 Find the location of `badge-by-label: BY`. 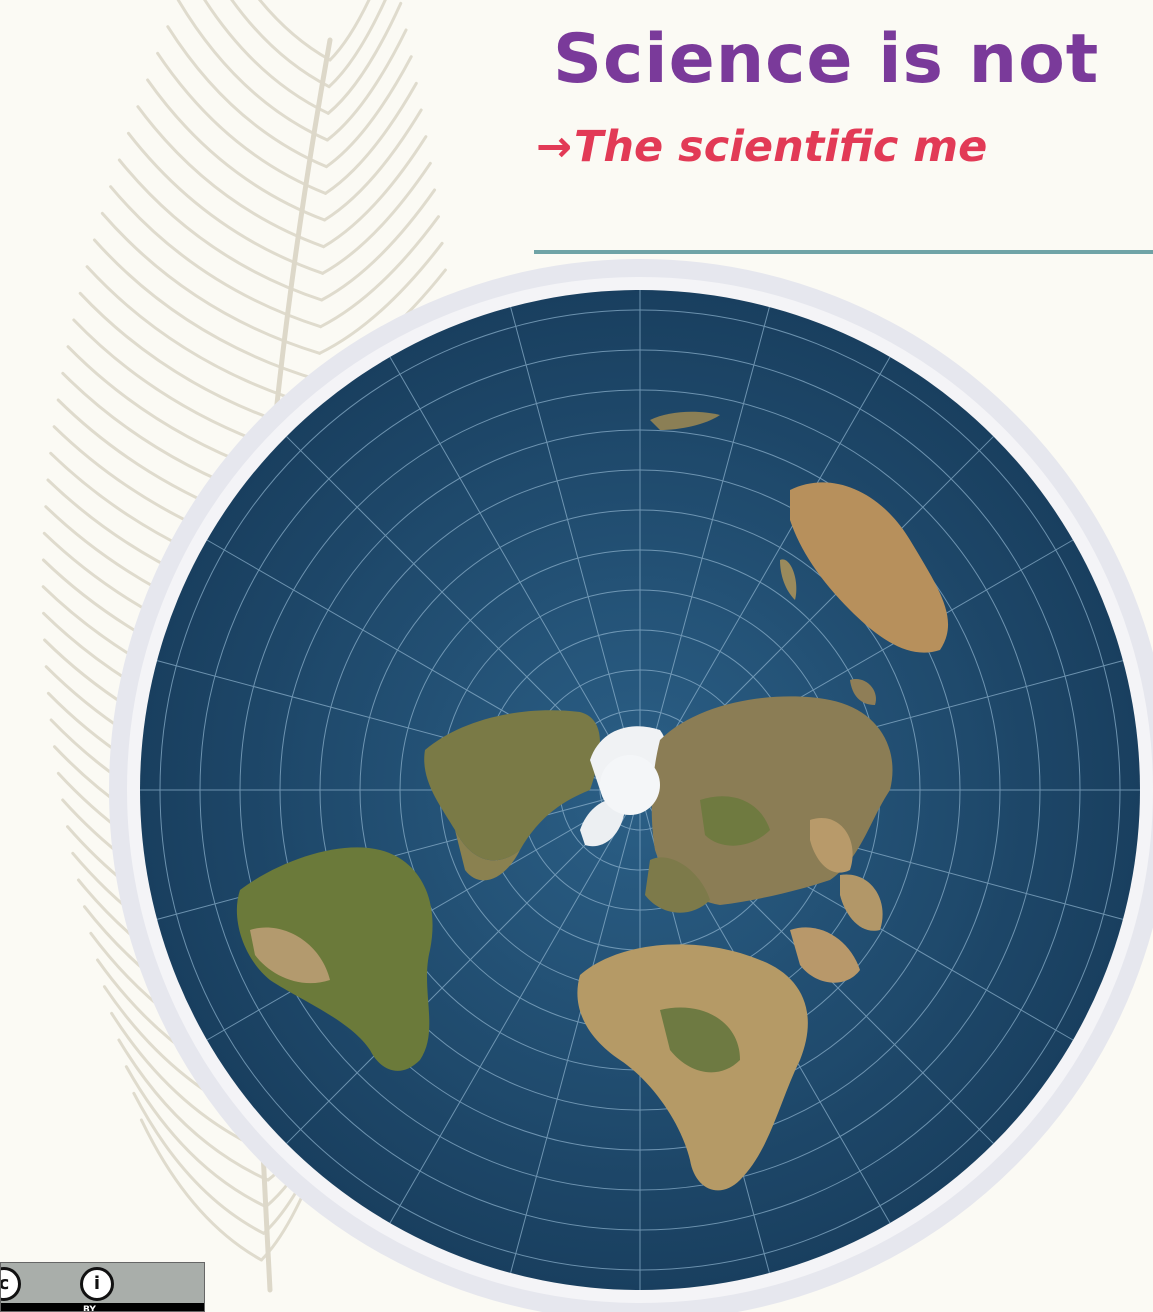

badge-by-label: BY is located at coordinates (89, 1308).